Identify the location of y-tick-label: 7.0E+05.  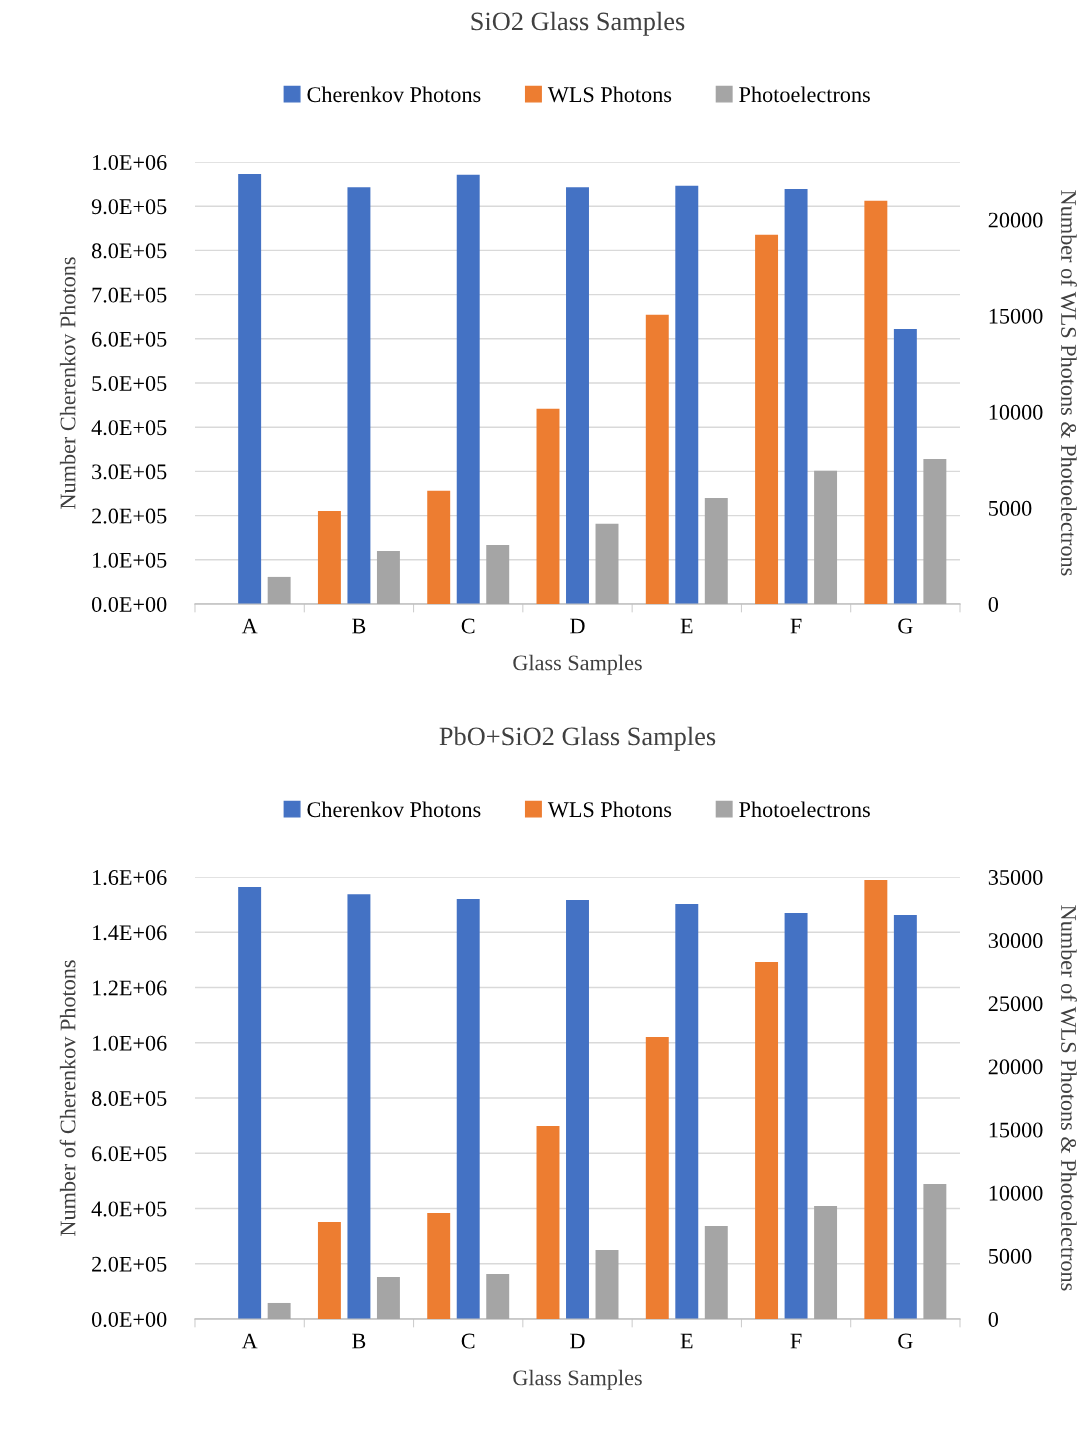
(129, 295).